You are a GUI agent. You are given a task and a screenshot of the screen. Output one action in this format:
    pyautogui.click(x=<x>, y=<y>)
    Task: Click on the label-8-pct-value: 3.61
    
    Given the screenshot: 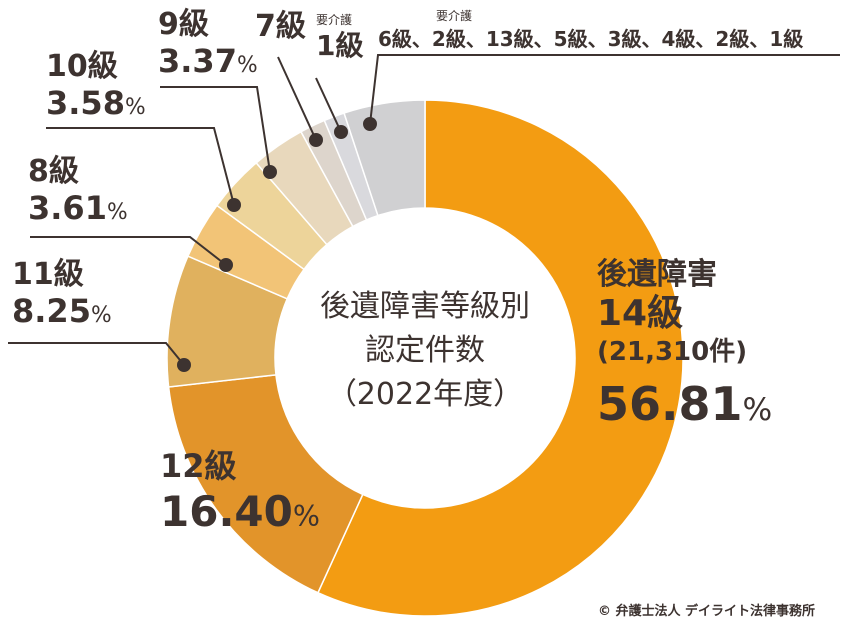 What is the action you would take?
    pyautogui.click(x=67, y=208)
    